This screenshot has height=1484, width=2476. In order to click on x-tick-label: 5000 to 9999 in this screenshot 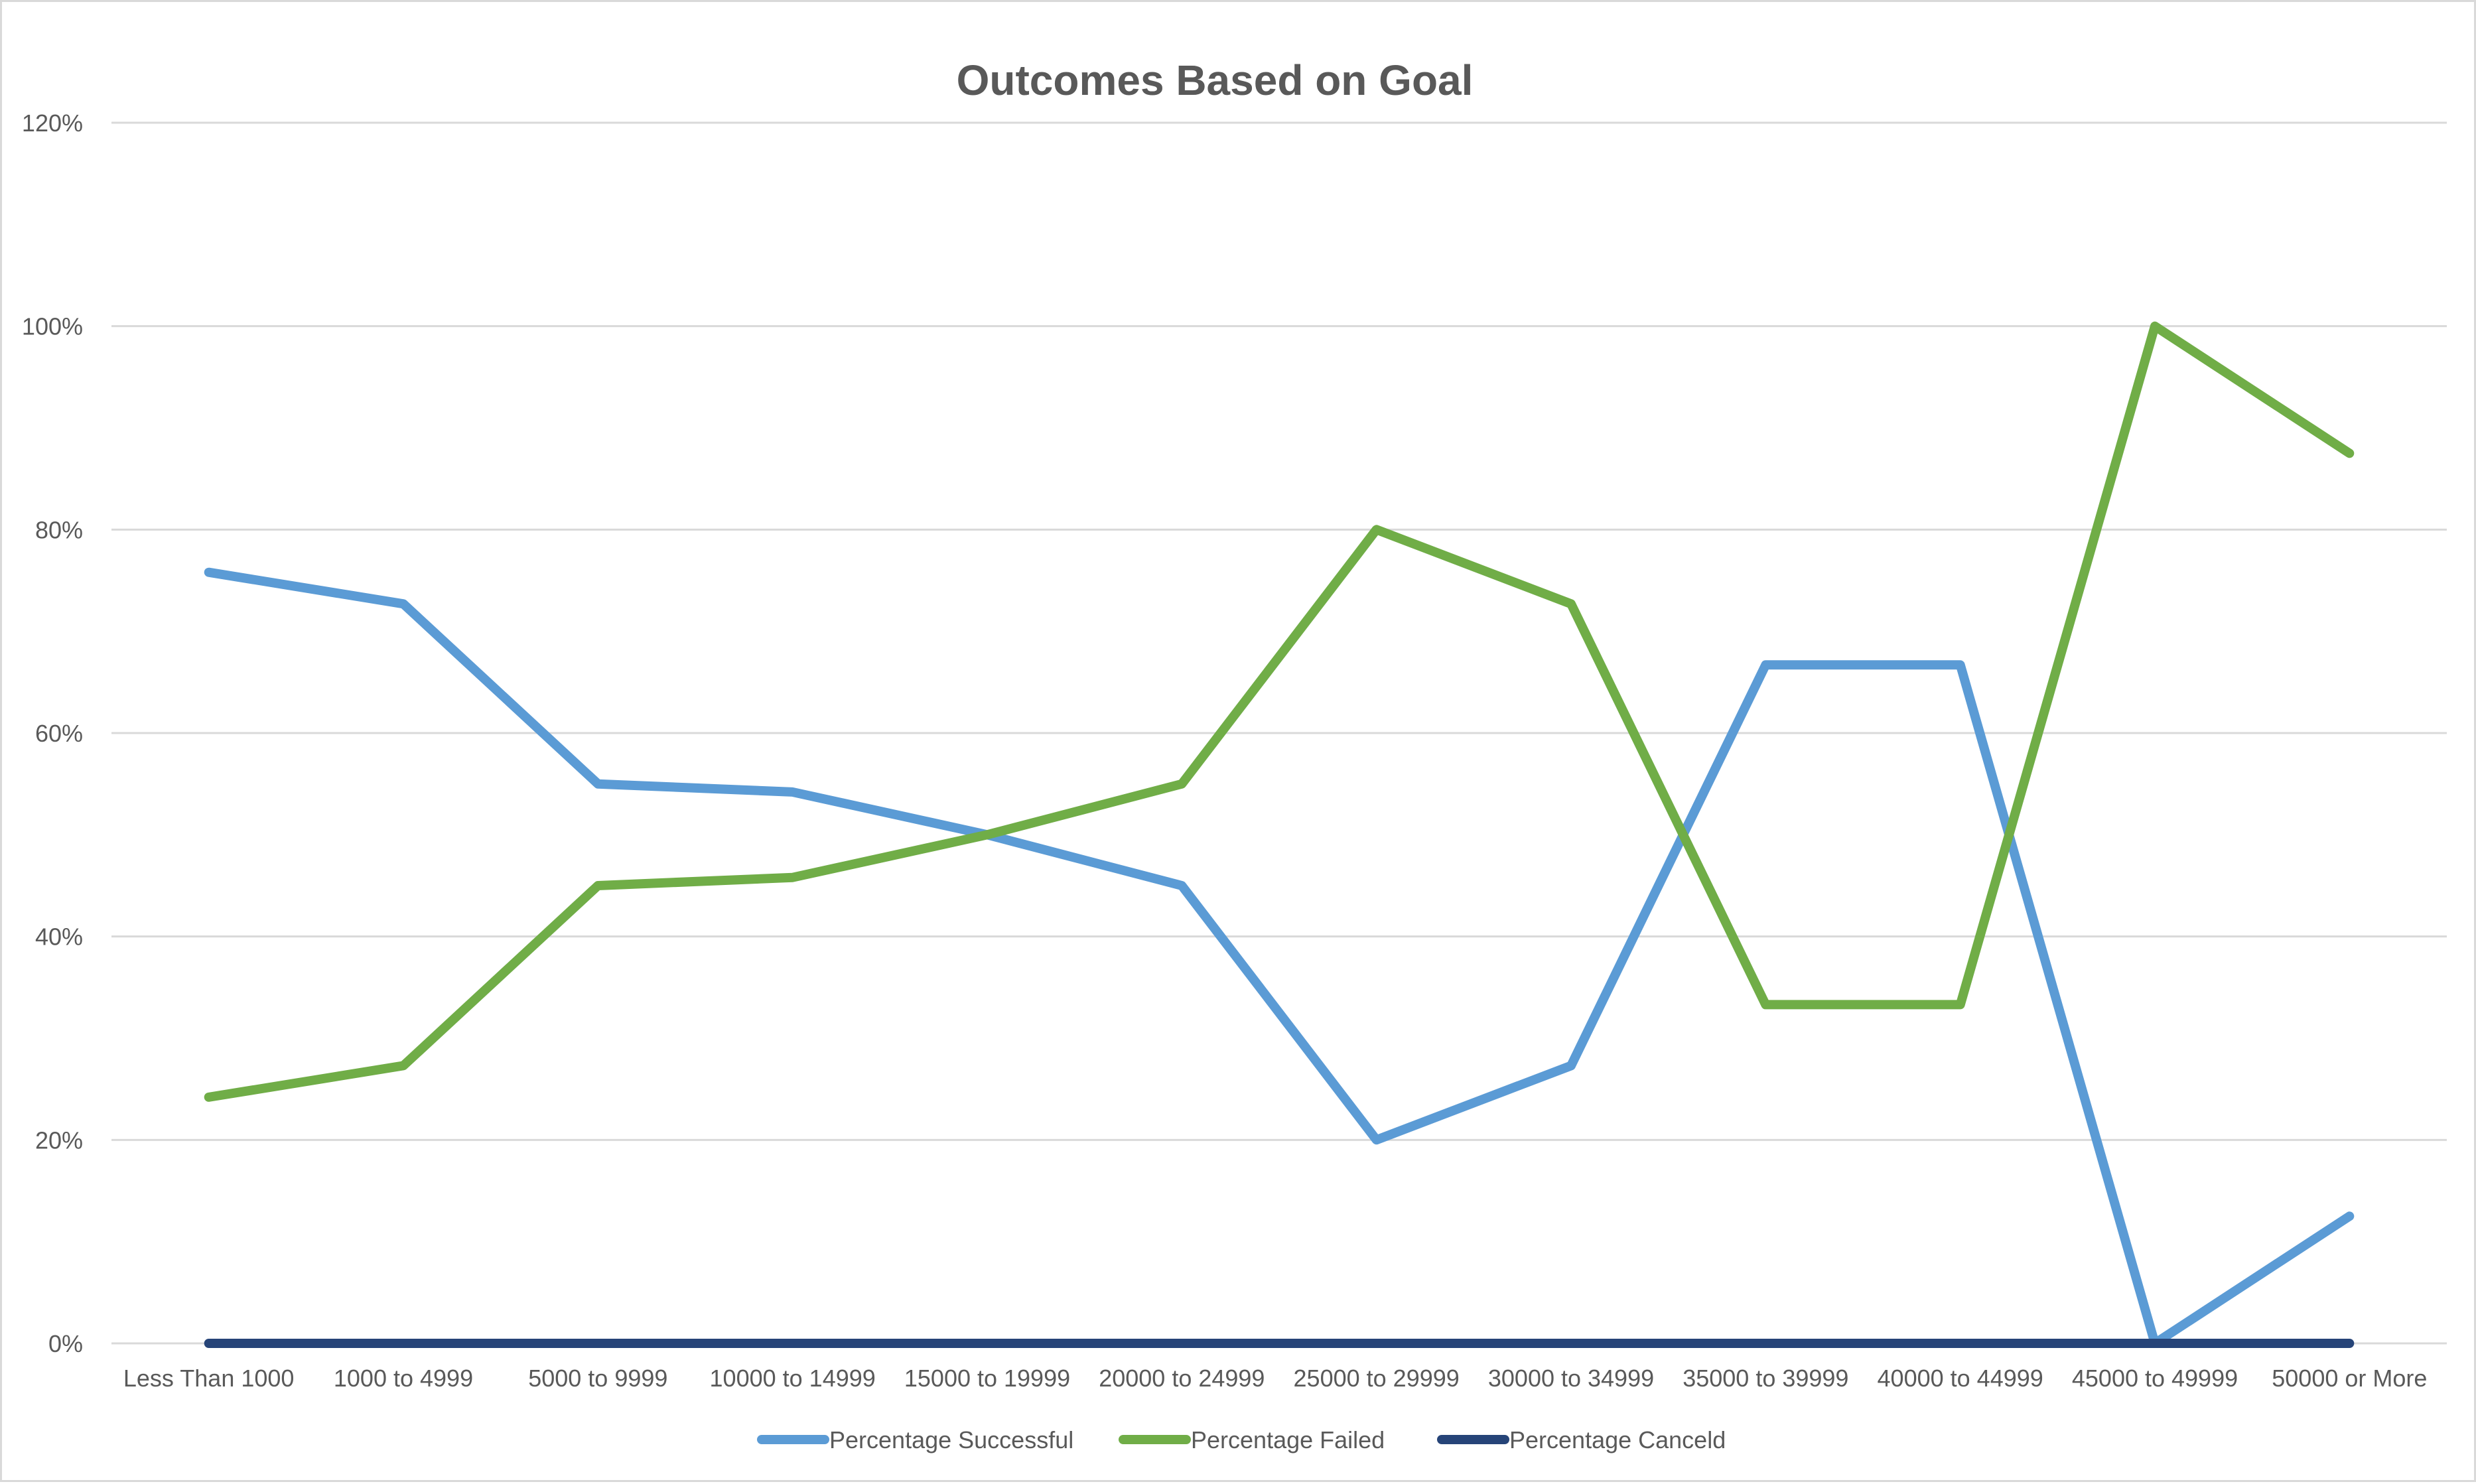, I will do `click(597, 1378)`.